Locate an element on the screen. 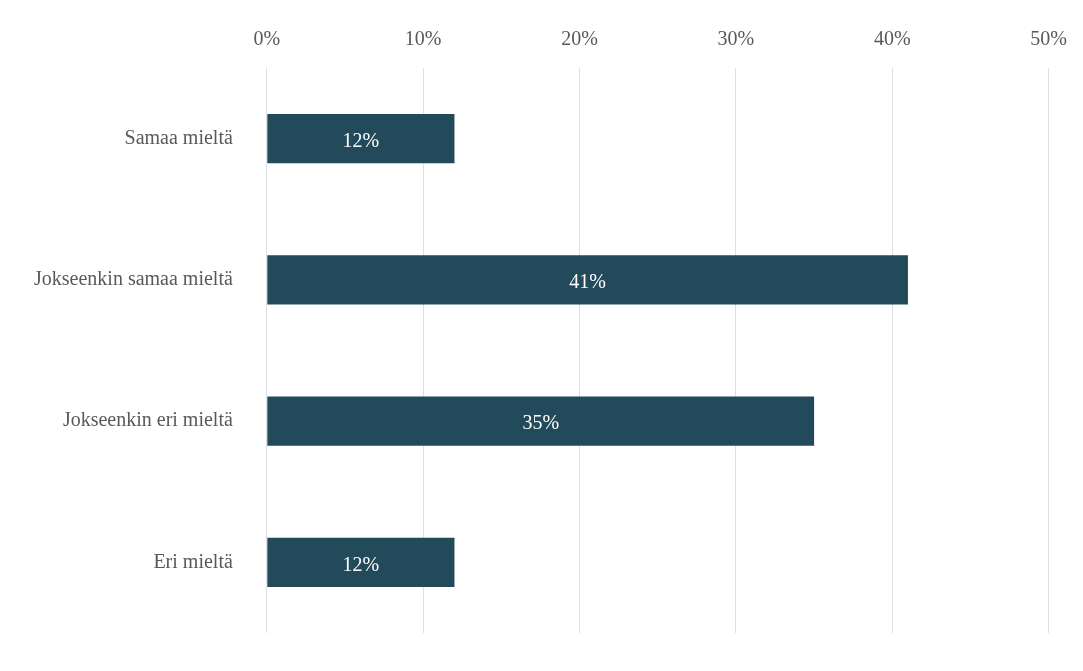 Image resolution: width=1083 pixels, height=671 pixels. data-label: 41% is located at coordinates (587, 281).